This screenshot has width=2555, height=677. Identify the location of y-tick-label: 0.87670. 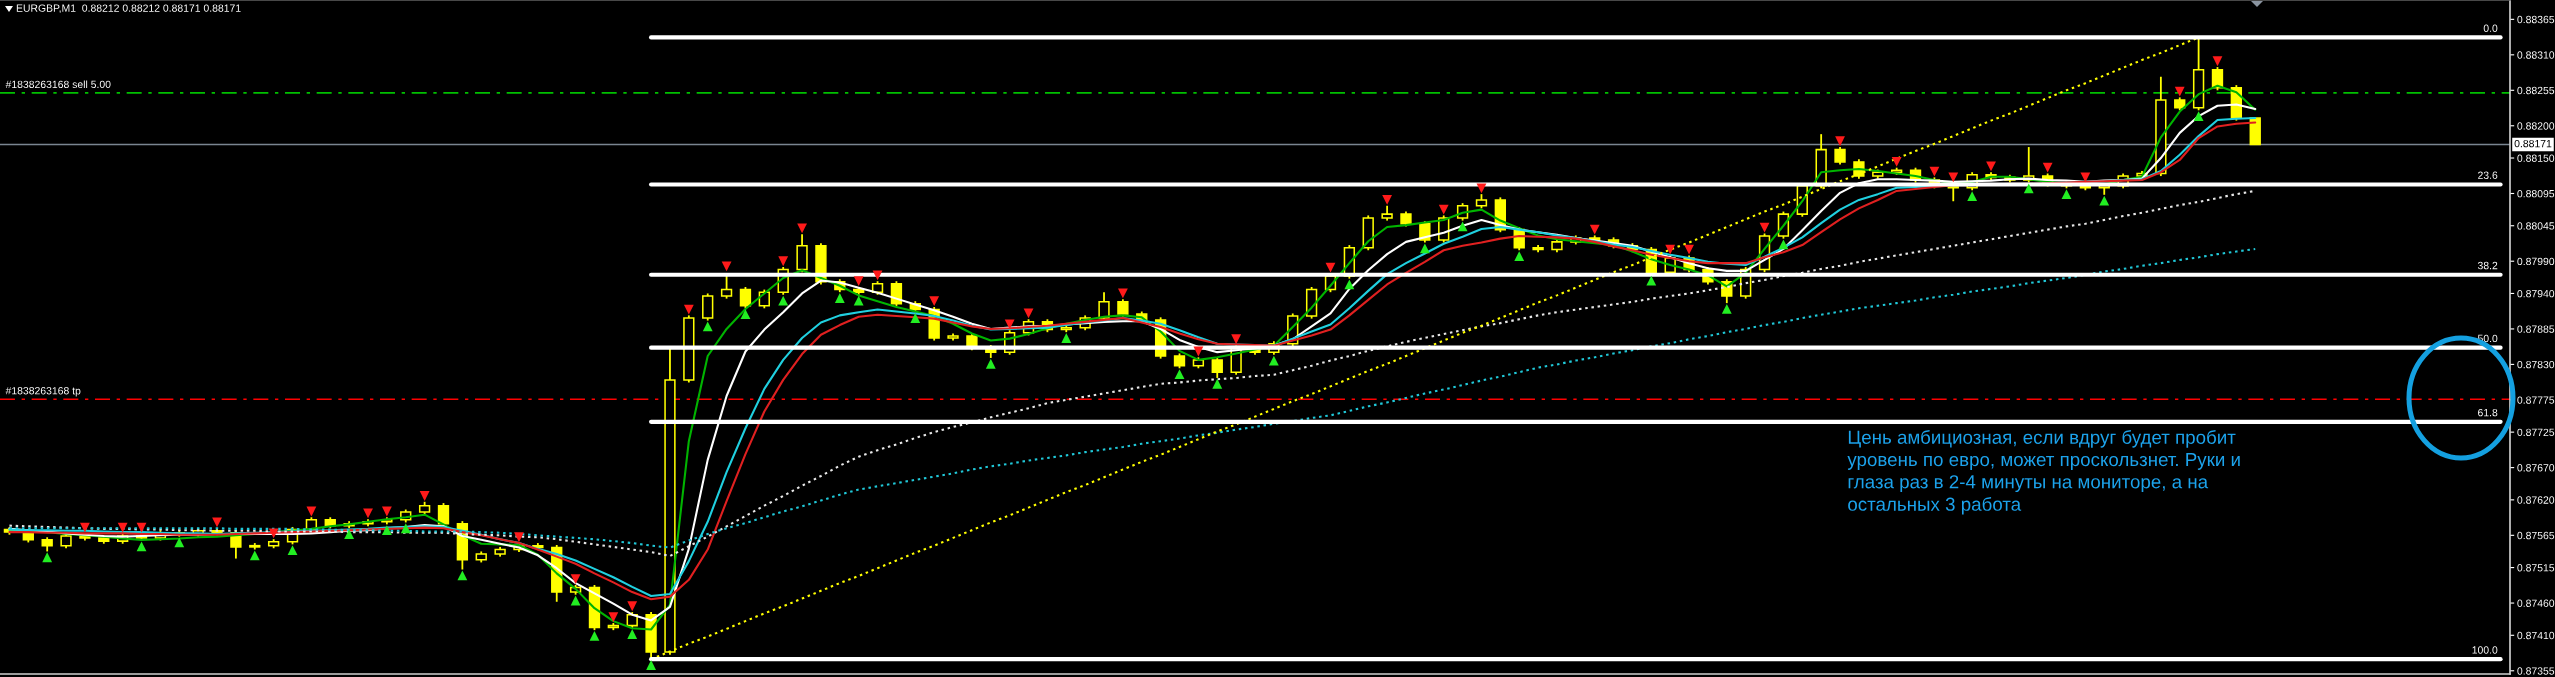
(2536, 468).